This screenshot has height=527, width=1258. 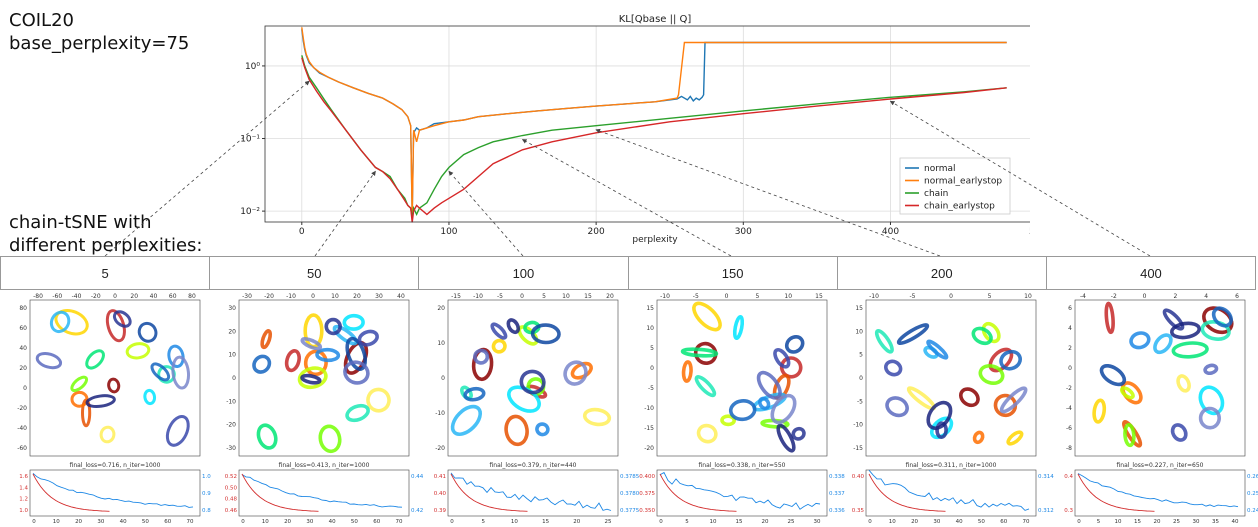 What do you see at coordinates (1252, 511) in the screenshot?
I see `loss-right-tick: 0.24` at bounding box center [1252, 511].